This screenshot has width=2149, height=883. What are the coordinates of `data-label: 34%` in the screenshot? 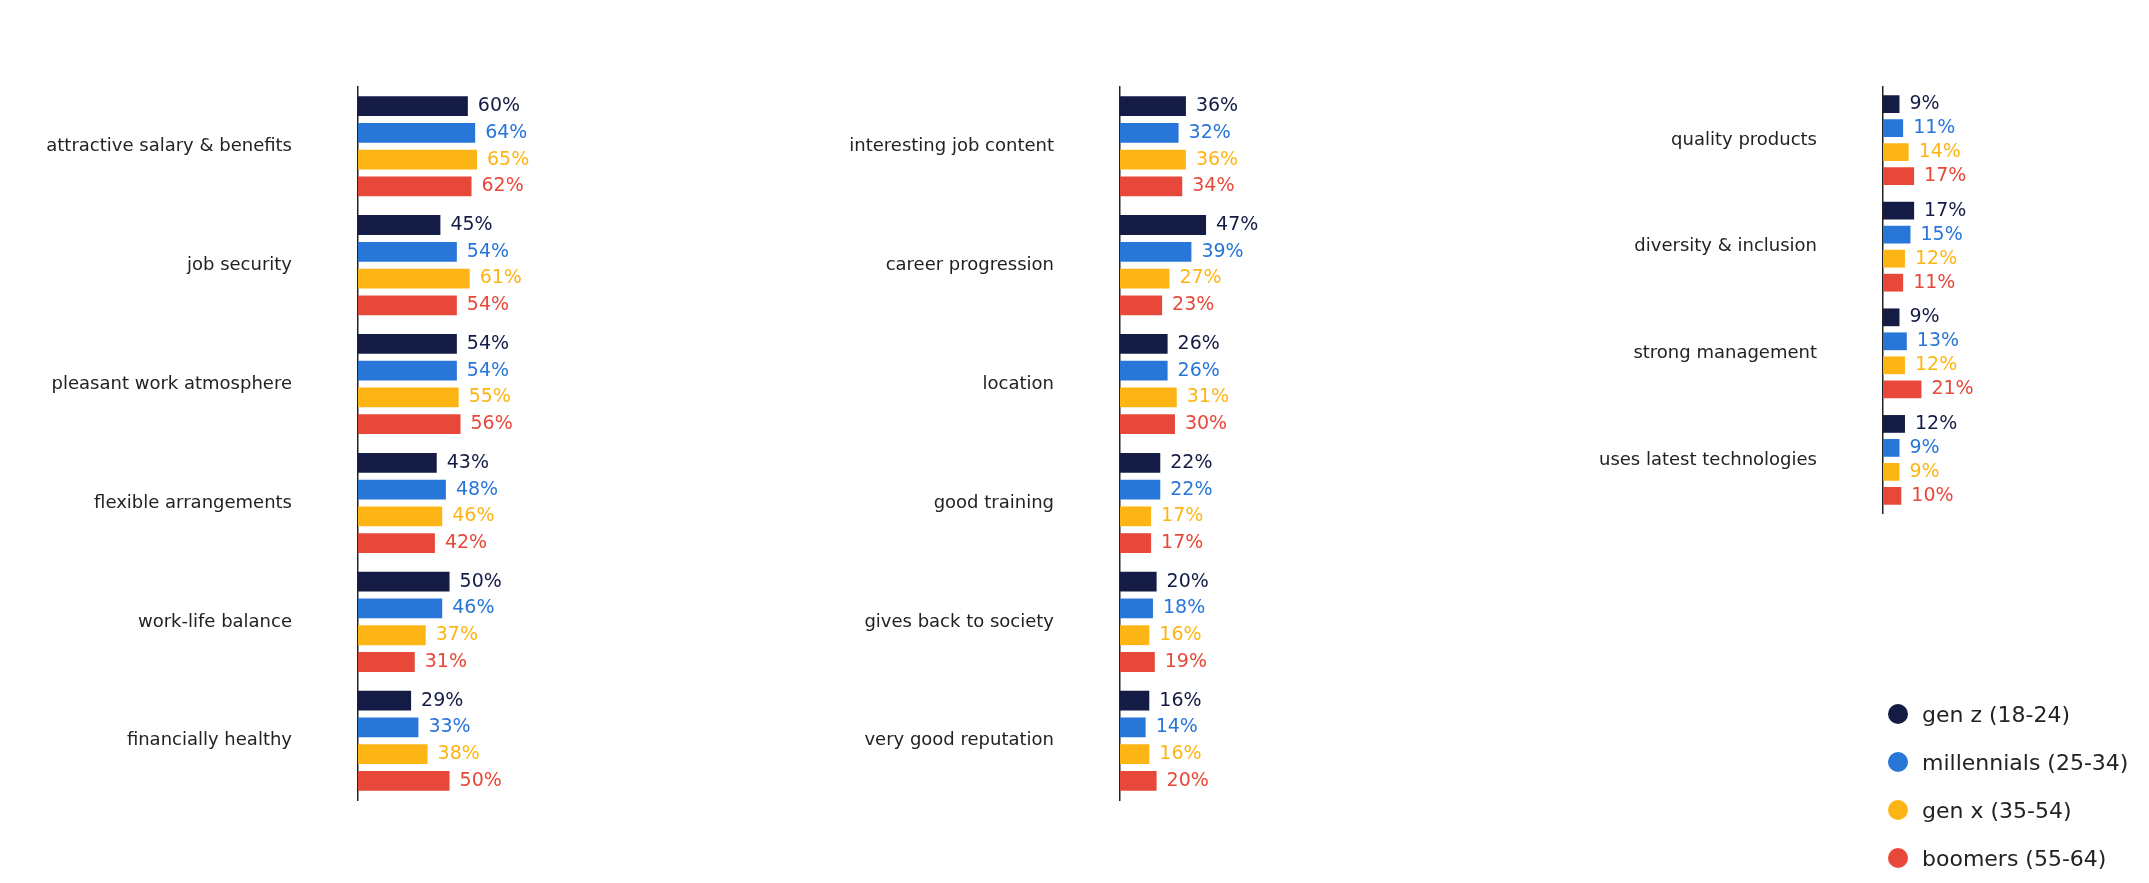 It's located at (1213, 184).